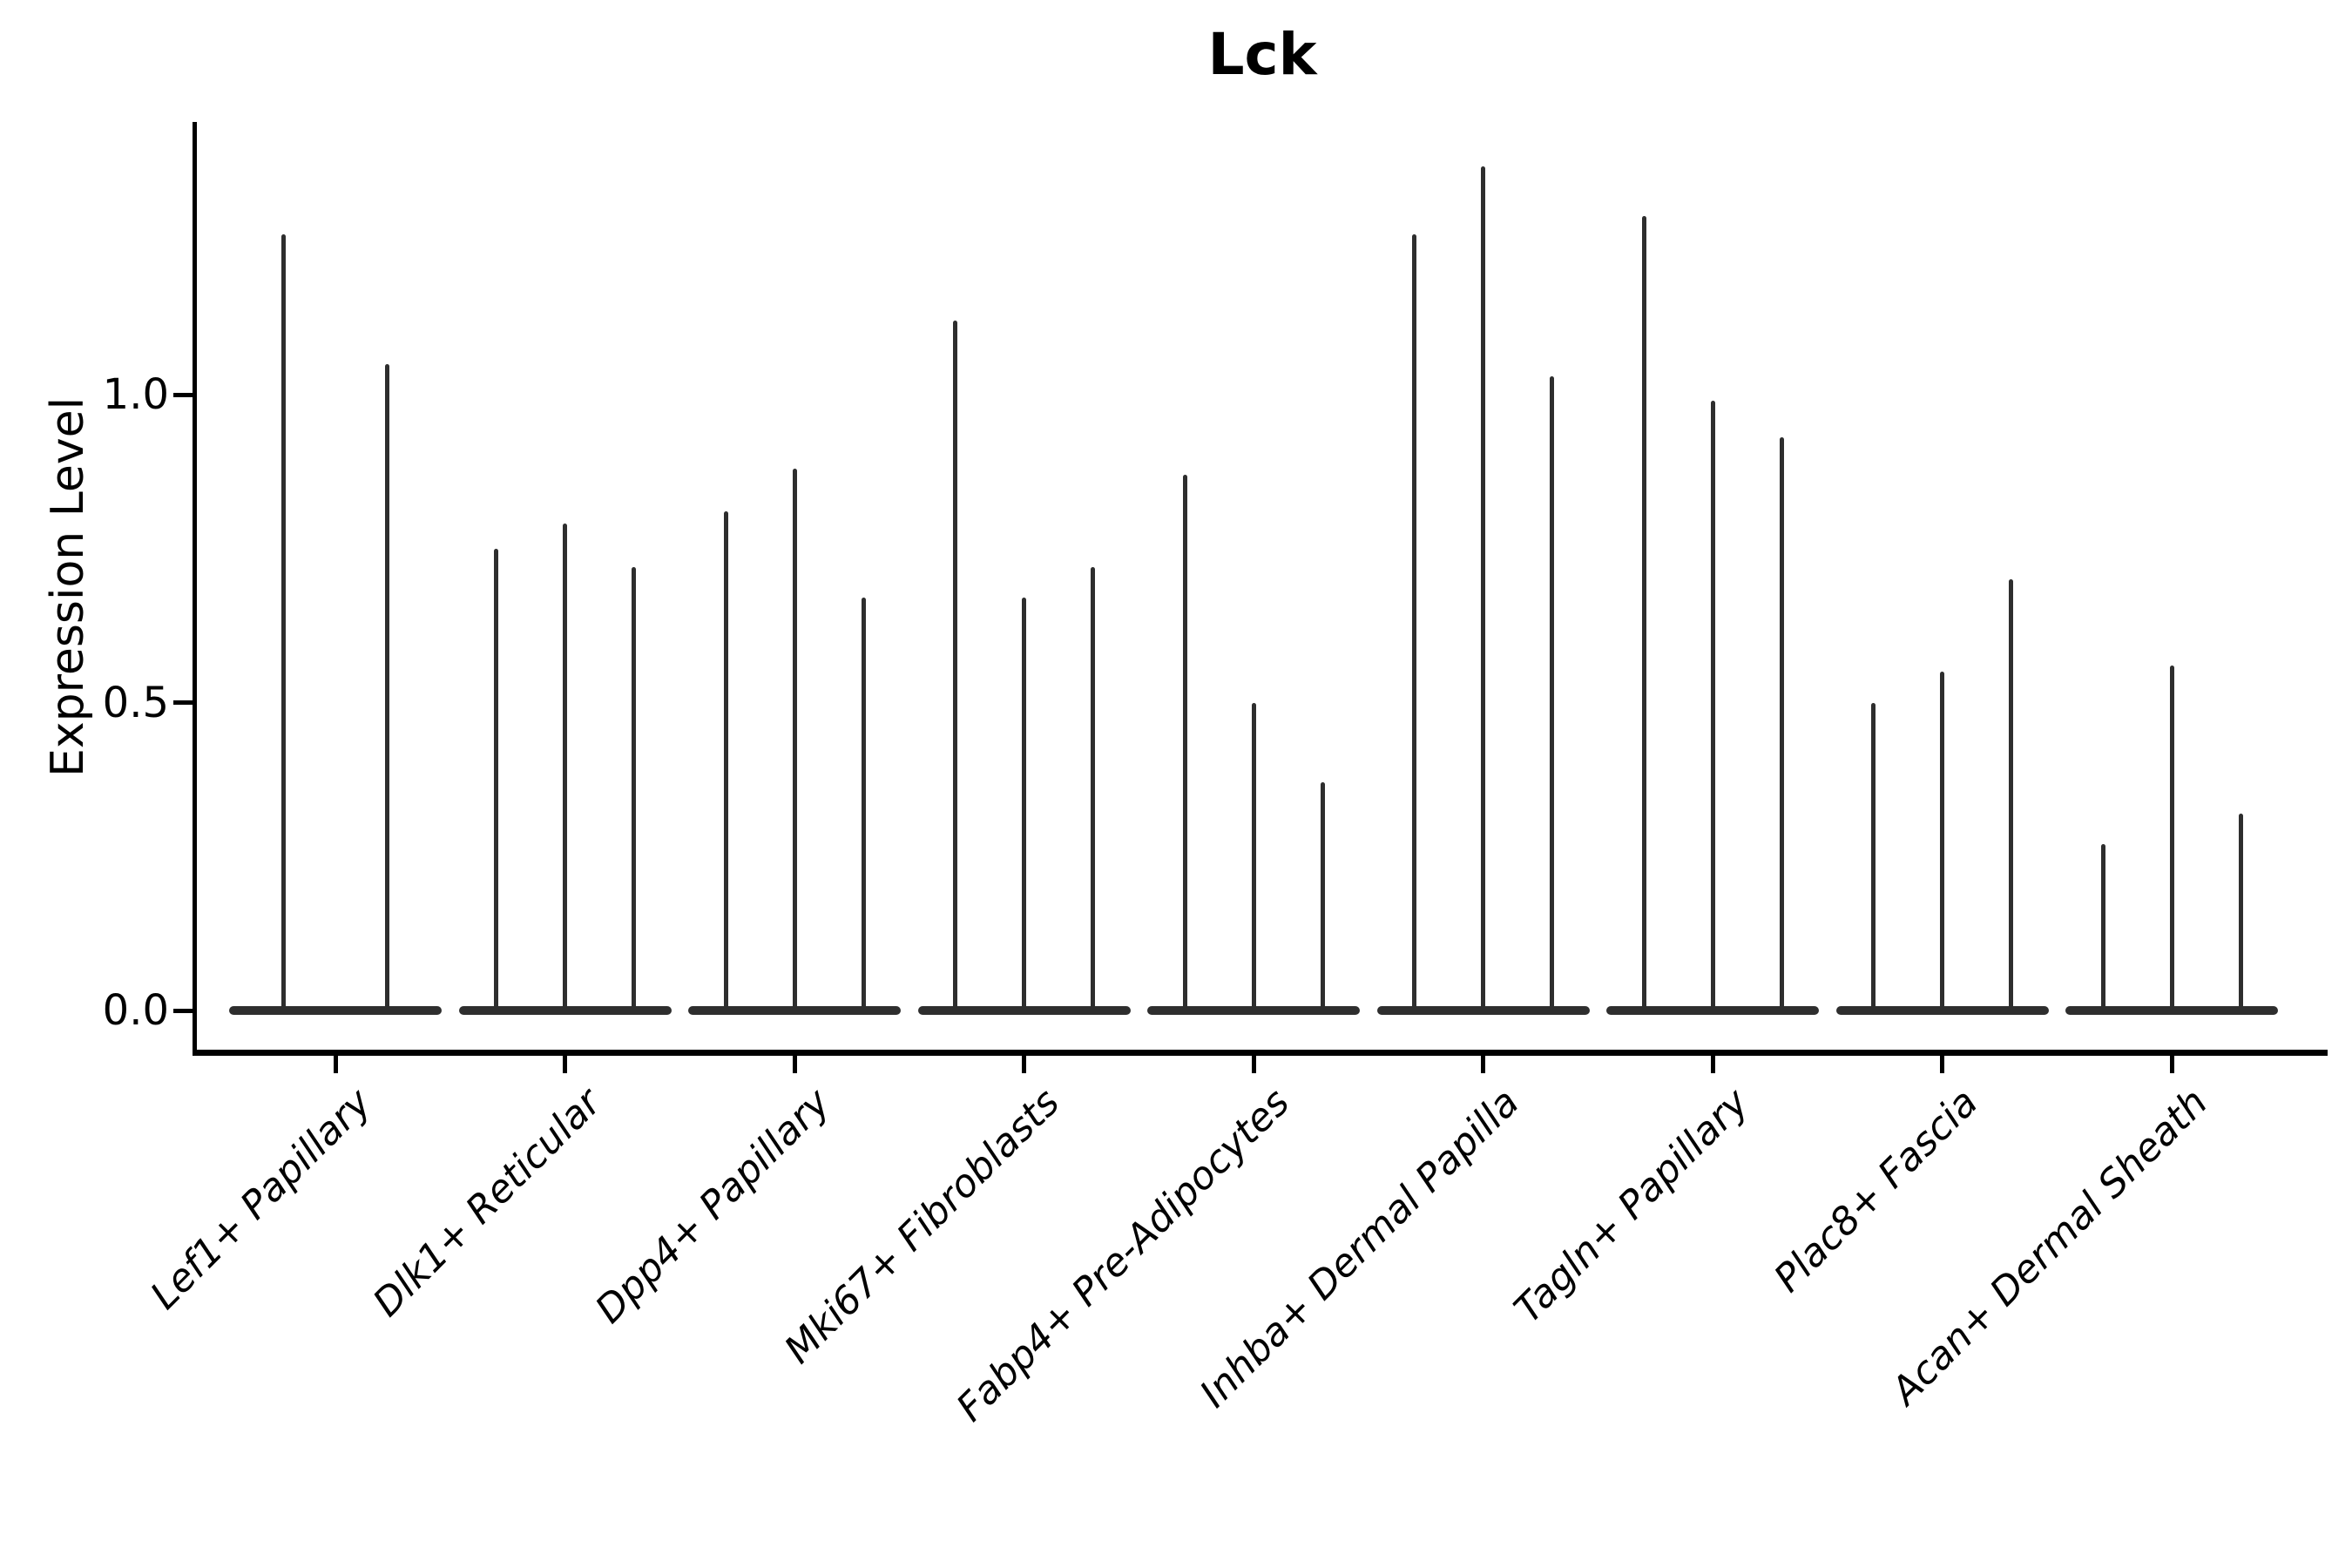  Describe the element at coordinates (713, 1206) in the screenshot. I see `x-tick-label: Dpp4+ Papillary` at that location.